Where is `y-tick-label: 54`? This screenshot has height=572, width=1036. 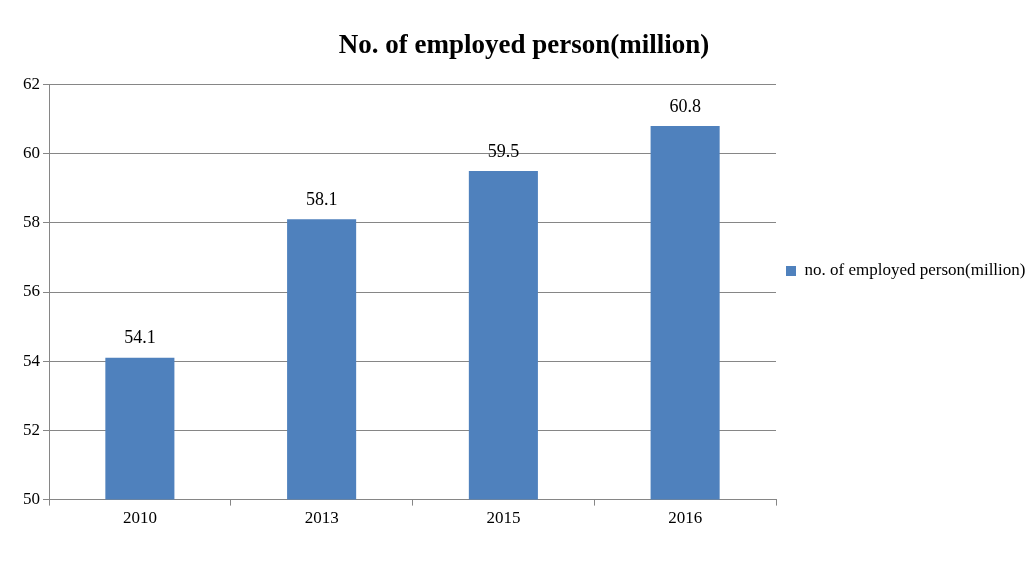
y-tick-label: 54 is located at coordinates (32, 360).